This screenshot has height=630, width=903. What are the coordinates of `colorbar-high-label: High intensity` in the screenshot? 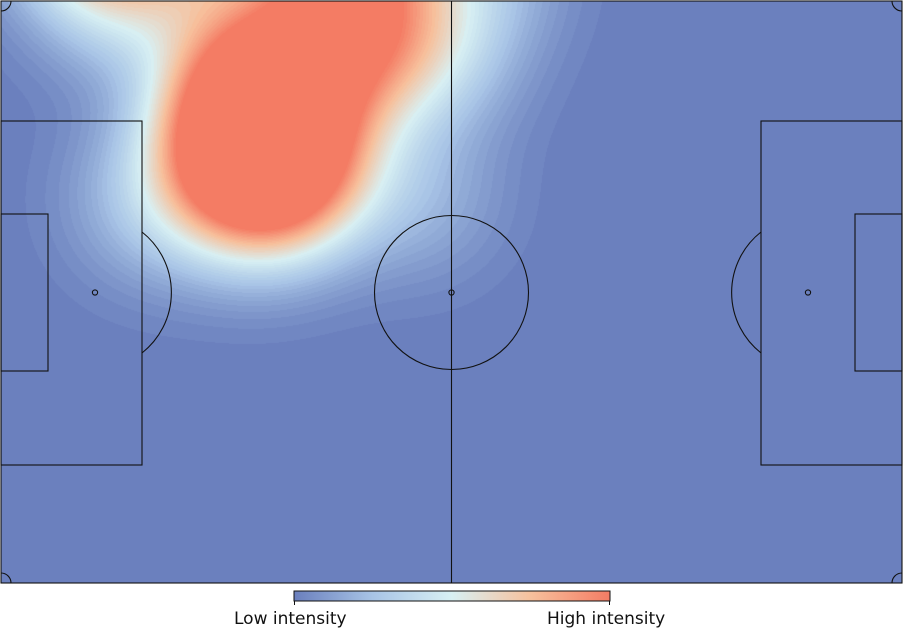 It's located at (606, 619).